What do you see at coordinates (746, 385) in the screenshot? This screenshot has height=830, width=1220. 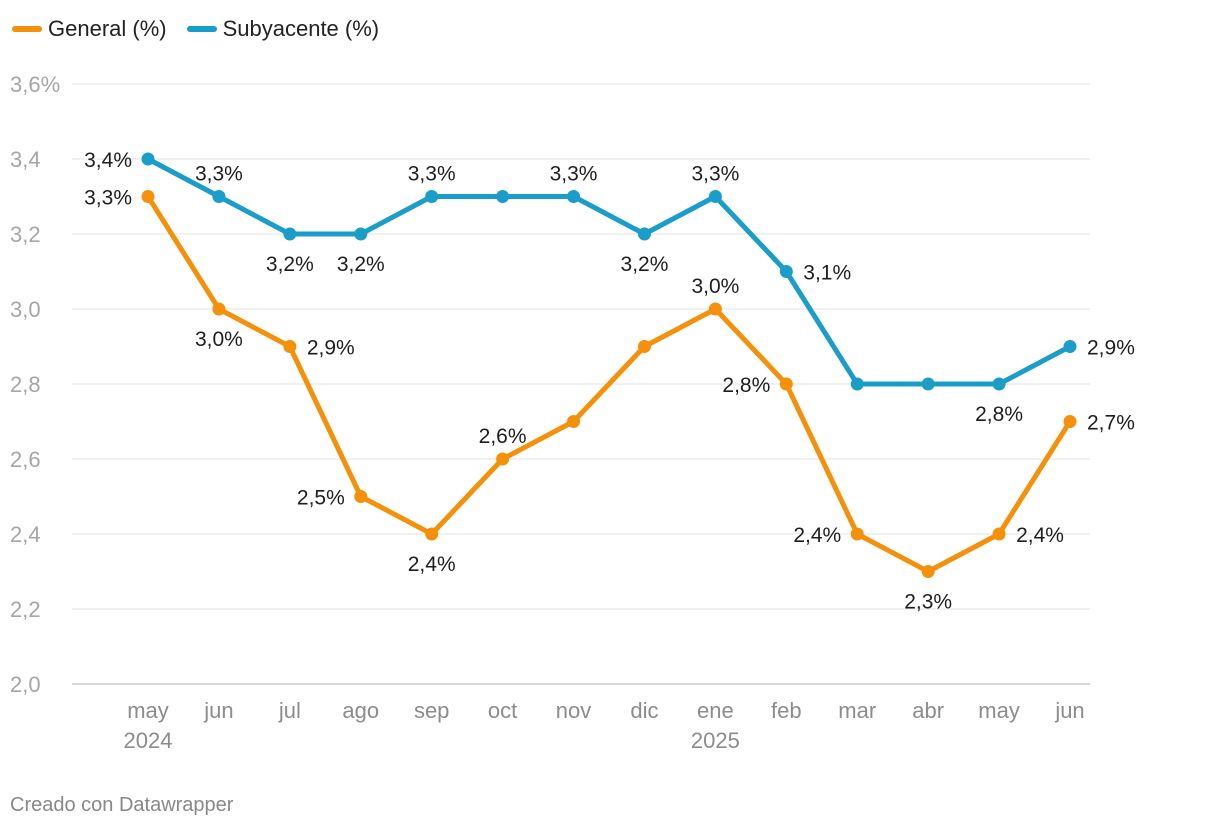 I see `data-label-general: 2,8%` at bounding box center [746, 385].